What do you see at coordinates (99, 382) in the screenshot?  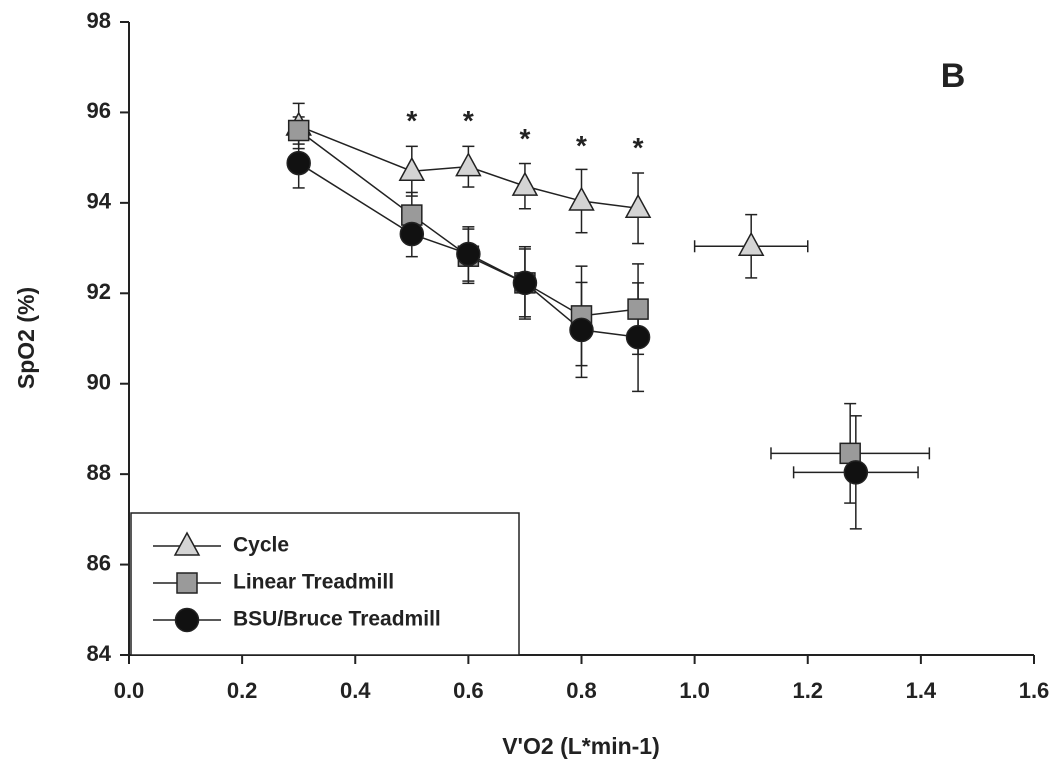 I see `y-tick-label: 90` at bounding box center [99, 382].